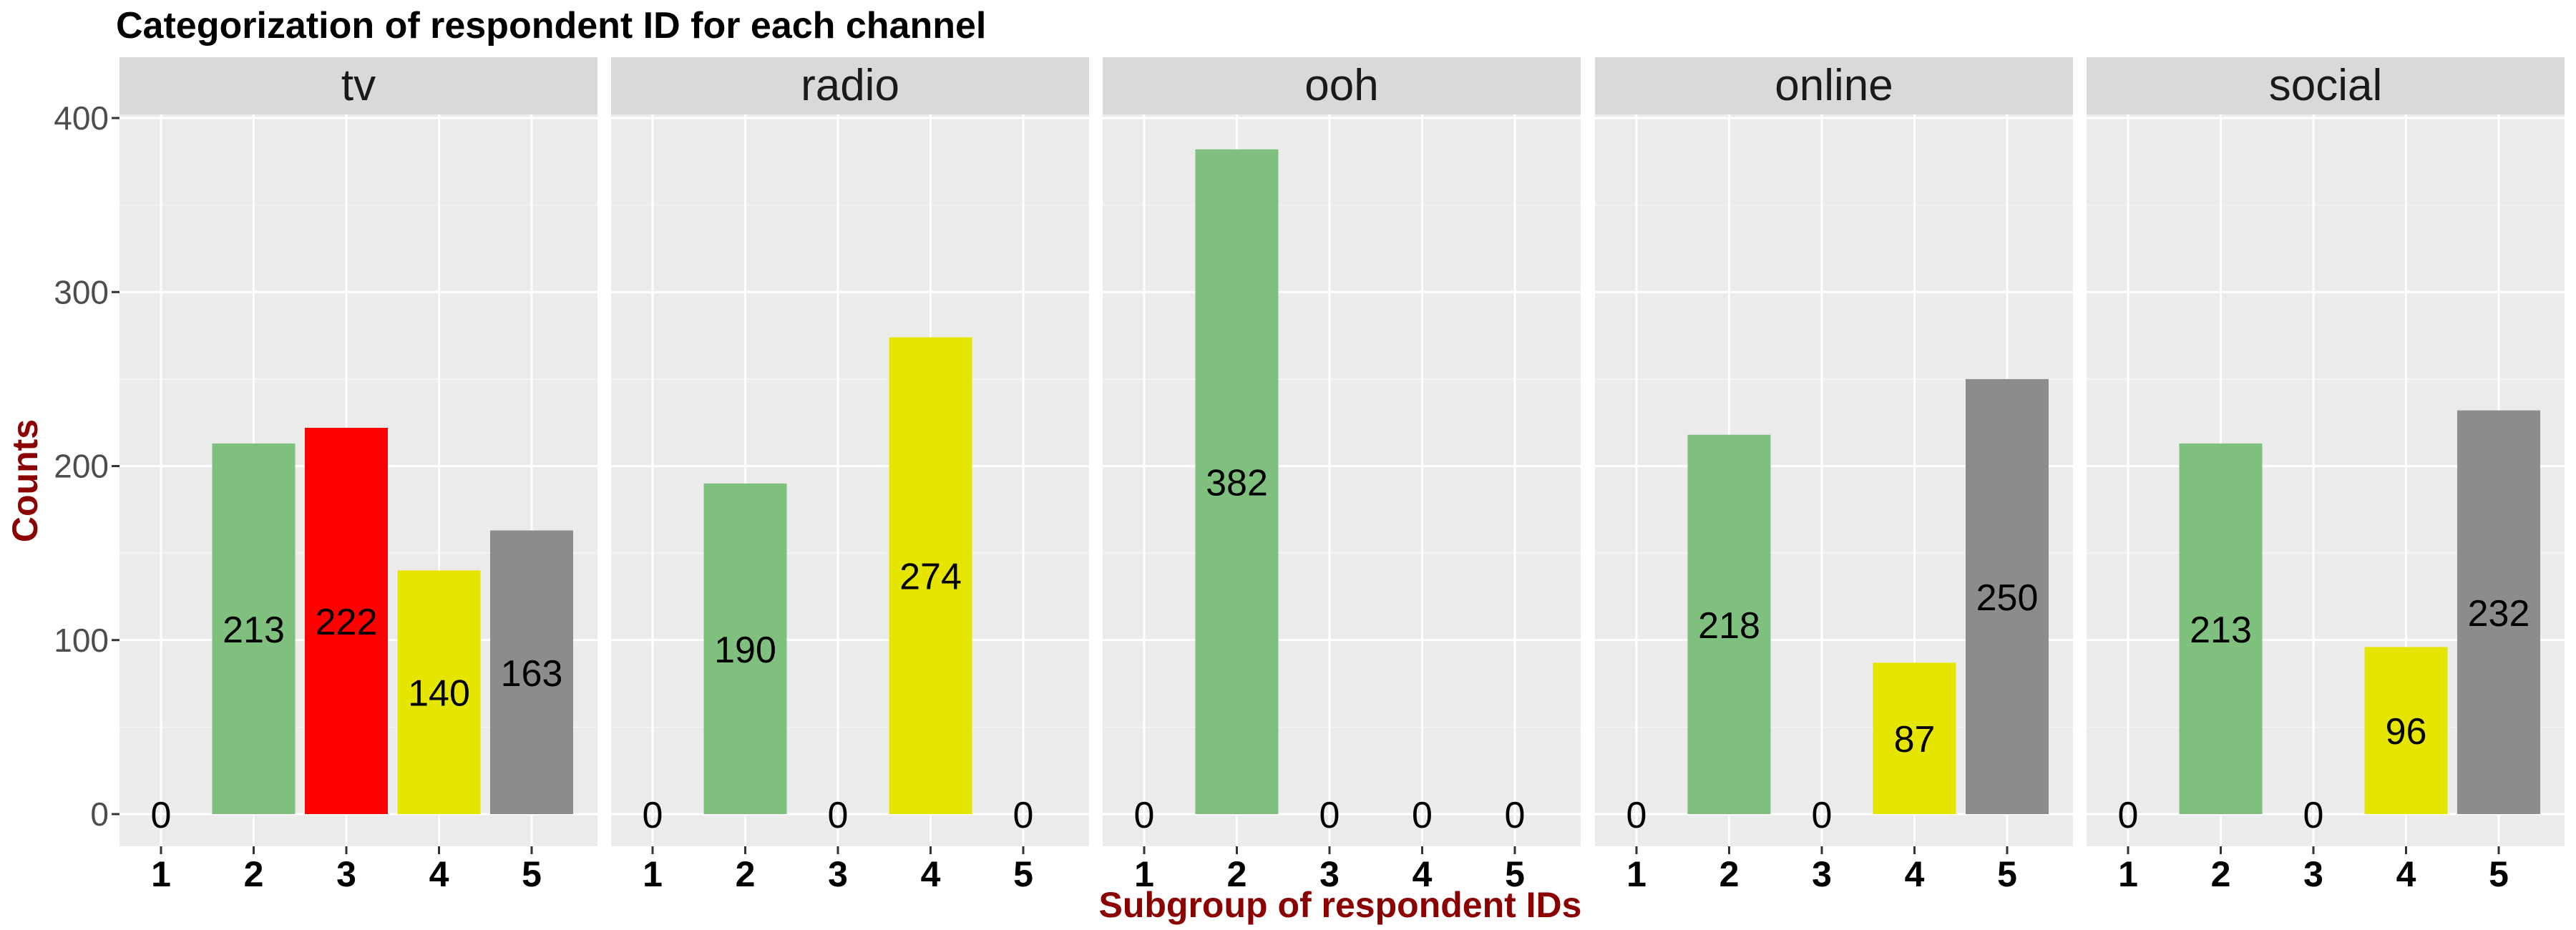 This screenshot has height=930, width=2576. I want to click on facet-strip-label: online, so click(1834, 86).